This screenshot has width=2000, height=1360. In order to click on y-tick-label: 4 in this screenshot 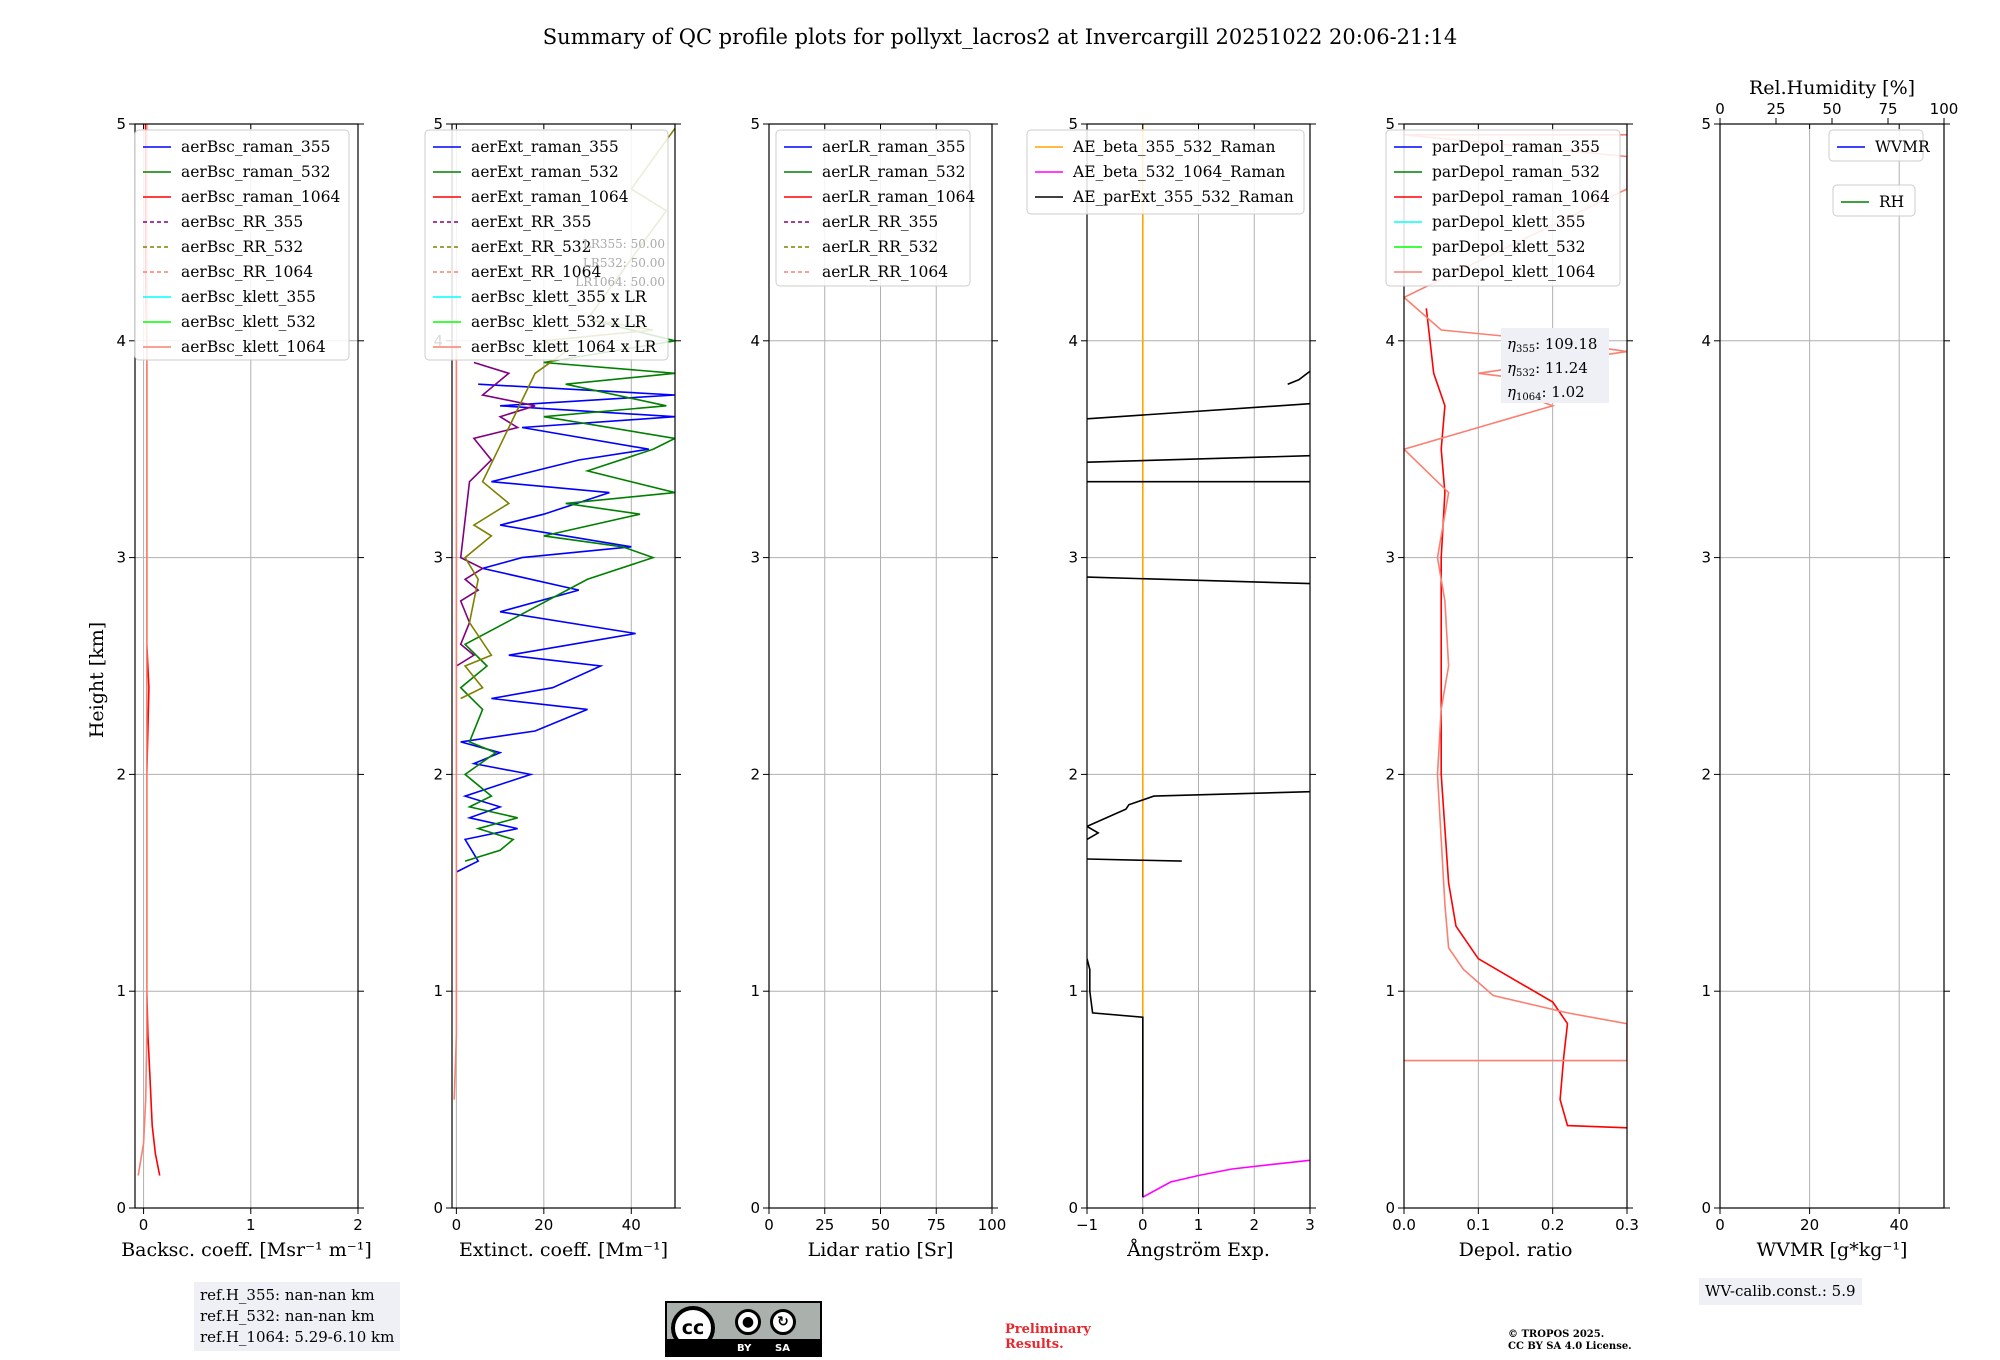, I will do `click(1706, 341)`.